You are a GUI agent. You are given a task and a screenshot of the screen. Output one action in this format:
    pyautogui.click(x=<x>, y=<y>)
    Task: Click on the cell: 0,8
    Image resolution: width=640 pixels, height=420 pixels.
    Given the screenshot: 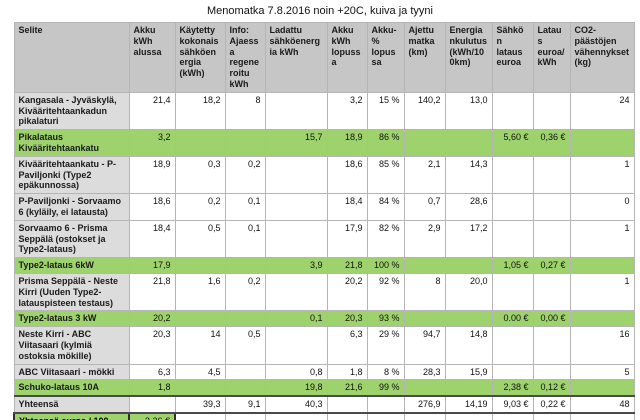 What is the action you would take?
    pyautogui.click(x=296, y=372)
    